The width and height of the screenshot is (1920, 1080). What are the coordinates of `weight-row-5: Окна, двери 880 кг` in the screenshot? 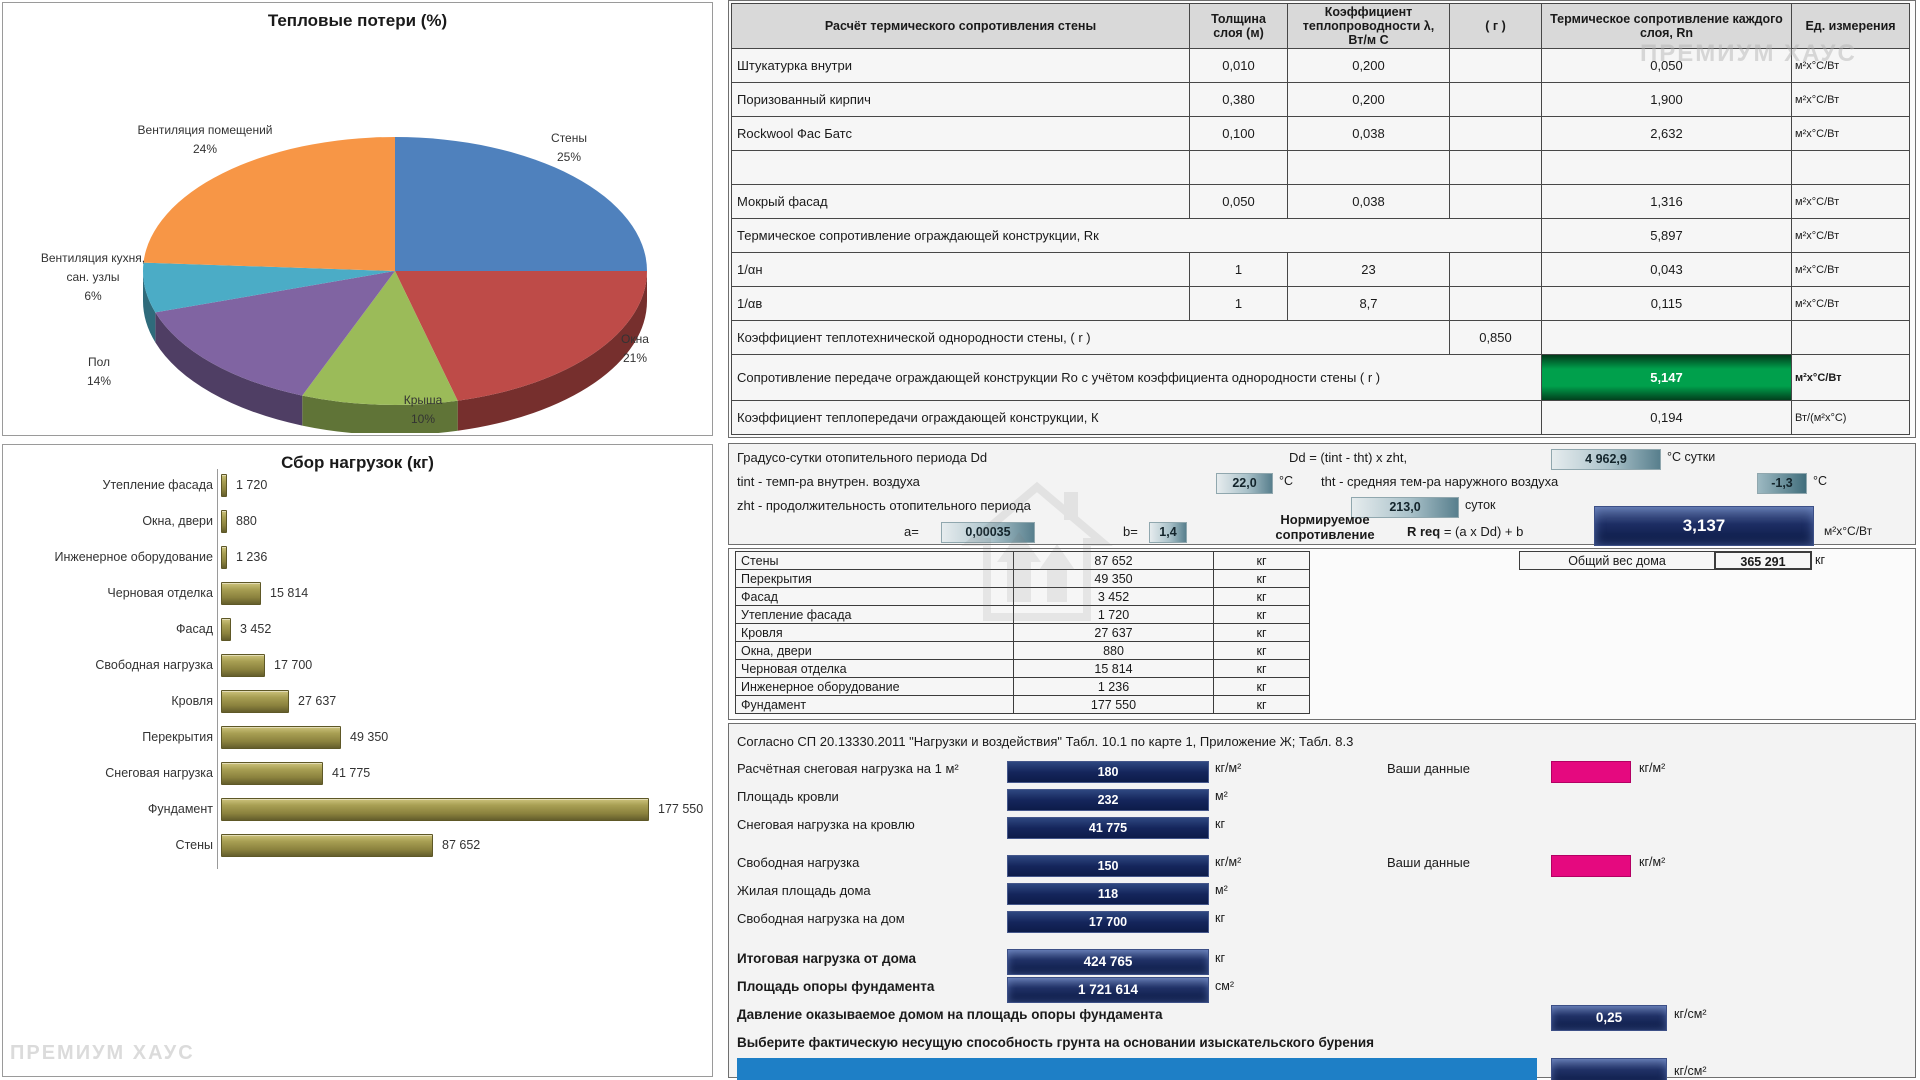 It's located at (1022, 650).